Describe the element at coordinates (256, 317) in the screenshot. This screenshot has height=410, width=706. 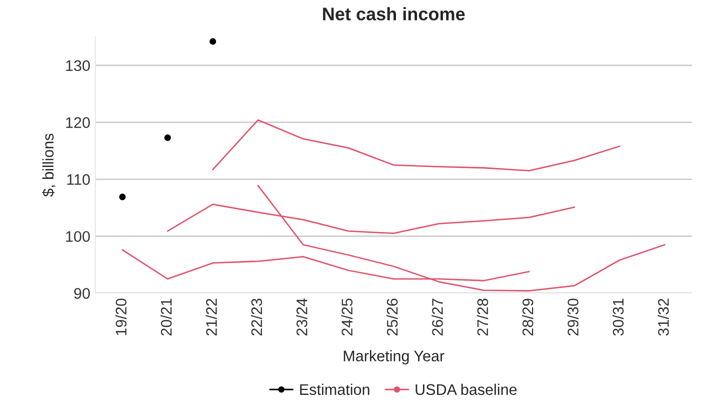
I see `x-tick-label: 22/23` at that location.